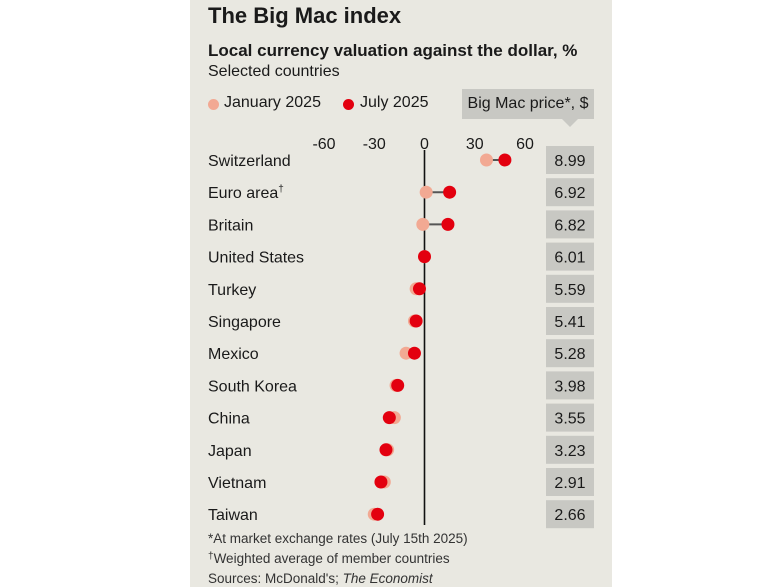  I want to click on price-value-turkey: 5.59, so click(569, 290).